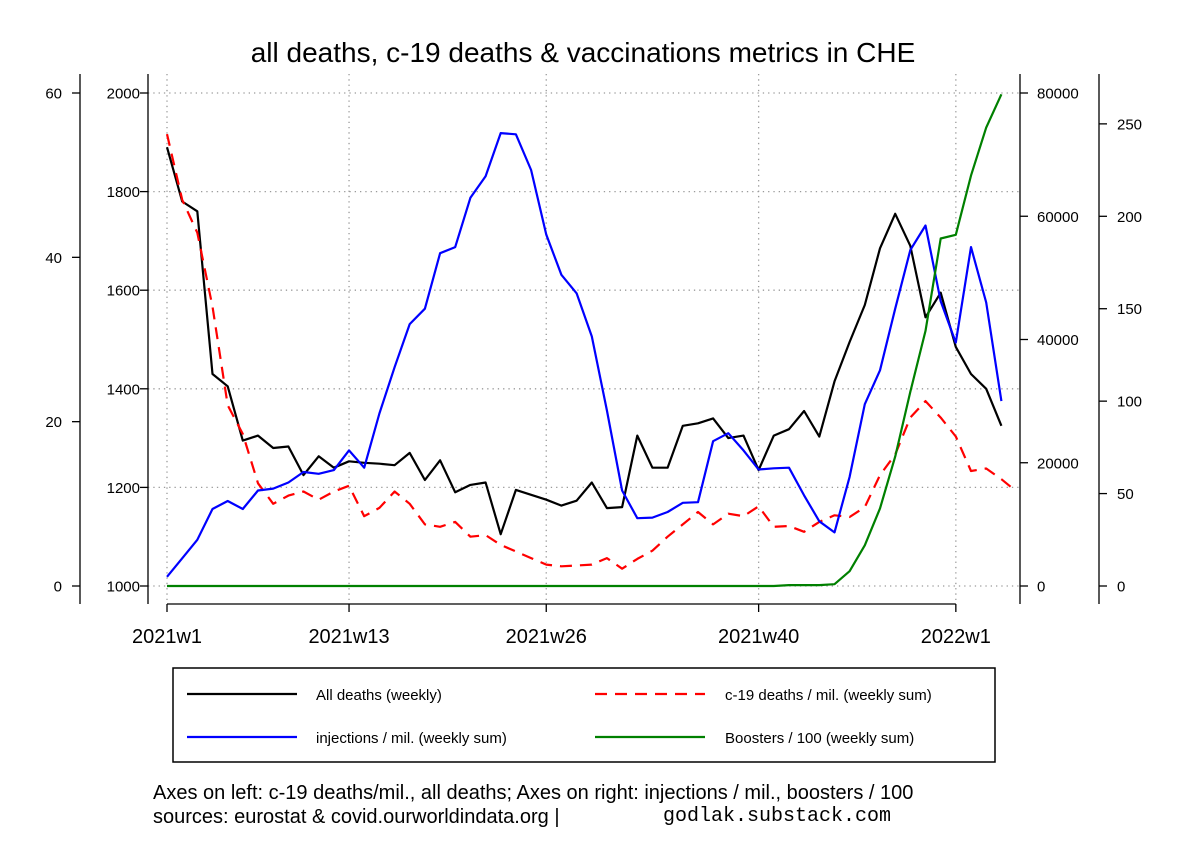 The image size is (1188, 864). Describe the element at coordinates (1121, 587) in the screenshot. I see `y-tick-label-boosters_per_100: 0` at that location.